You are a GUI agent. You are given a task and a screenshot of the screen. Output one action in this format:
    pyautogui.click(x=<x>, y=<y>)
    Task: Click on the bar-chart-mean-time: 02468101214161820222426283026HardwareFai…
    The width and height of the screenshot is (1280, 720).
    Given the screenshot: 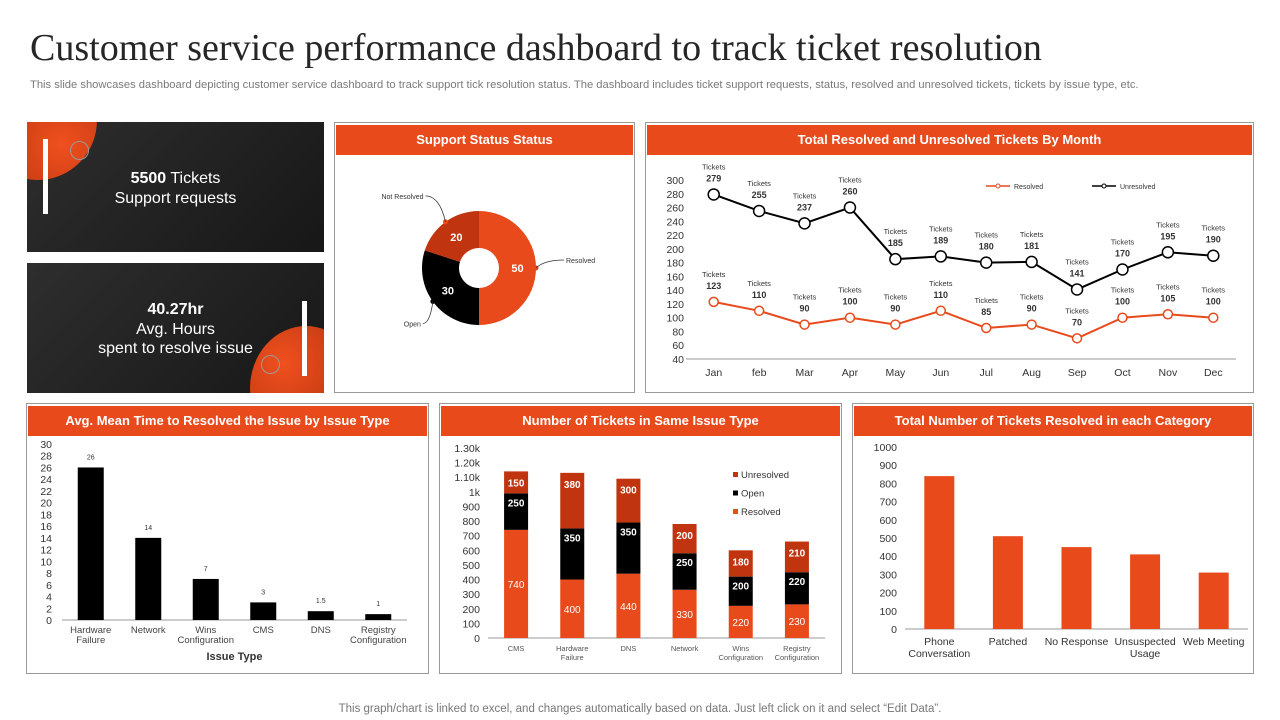 What is the action you would take?
    pyautogui.click(x=223, y=551)
    